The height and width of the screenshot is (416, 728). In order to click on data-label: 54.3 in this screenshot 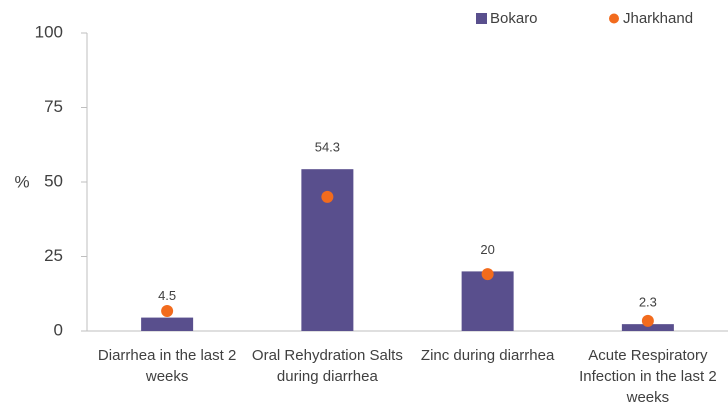, I will do `click(327, 147)`.